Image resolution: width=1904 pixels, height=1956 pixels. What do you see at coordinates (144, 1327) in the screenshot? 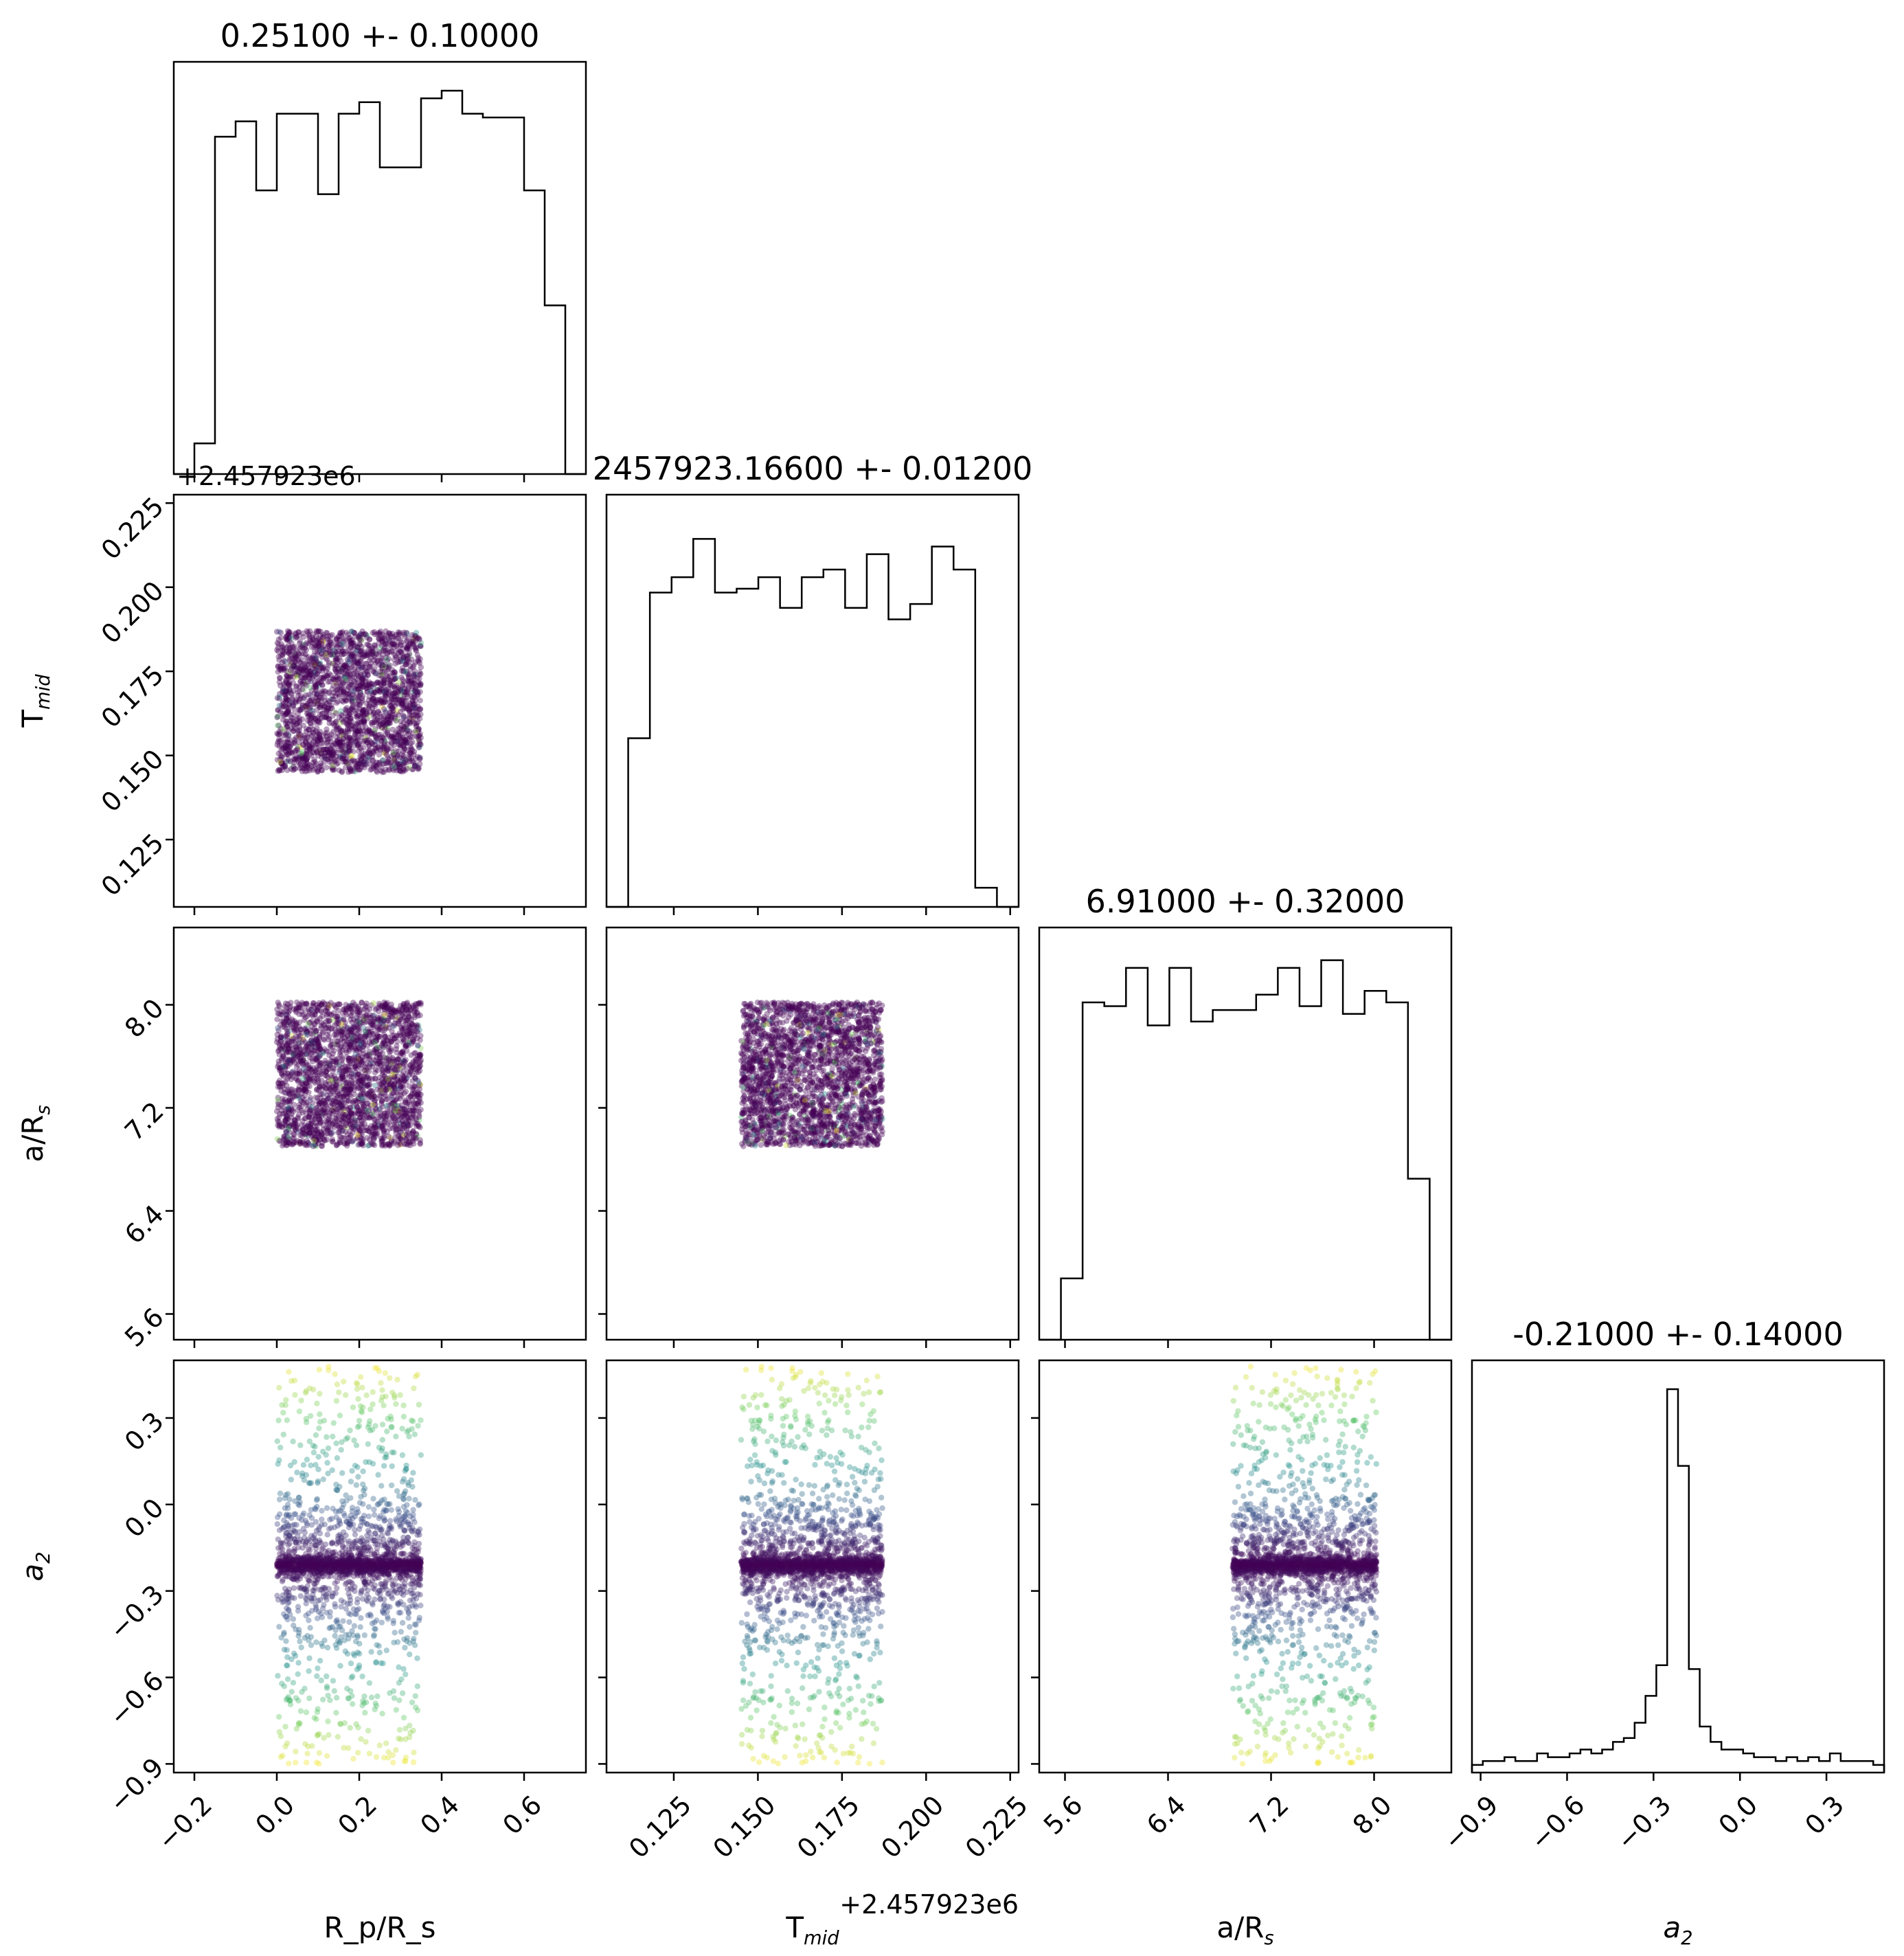
I see `ytick-label-ars: 5.6` at bounding box center [144, 1327].